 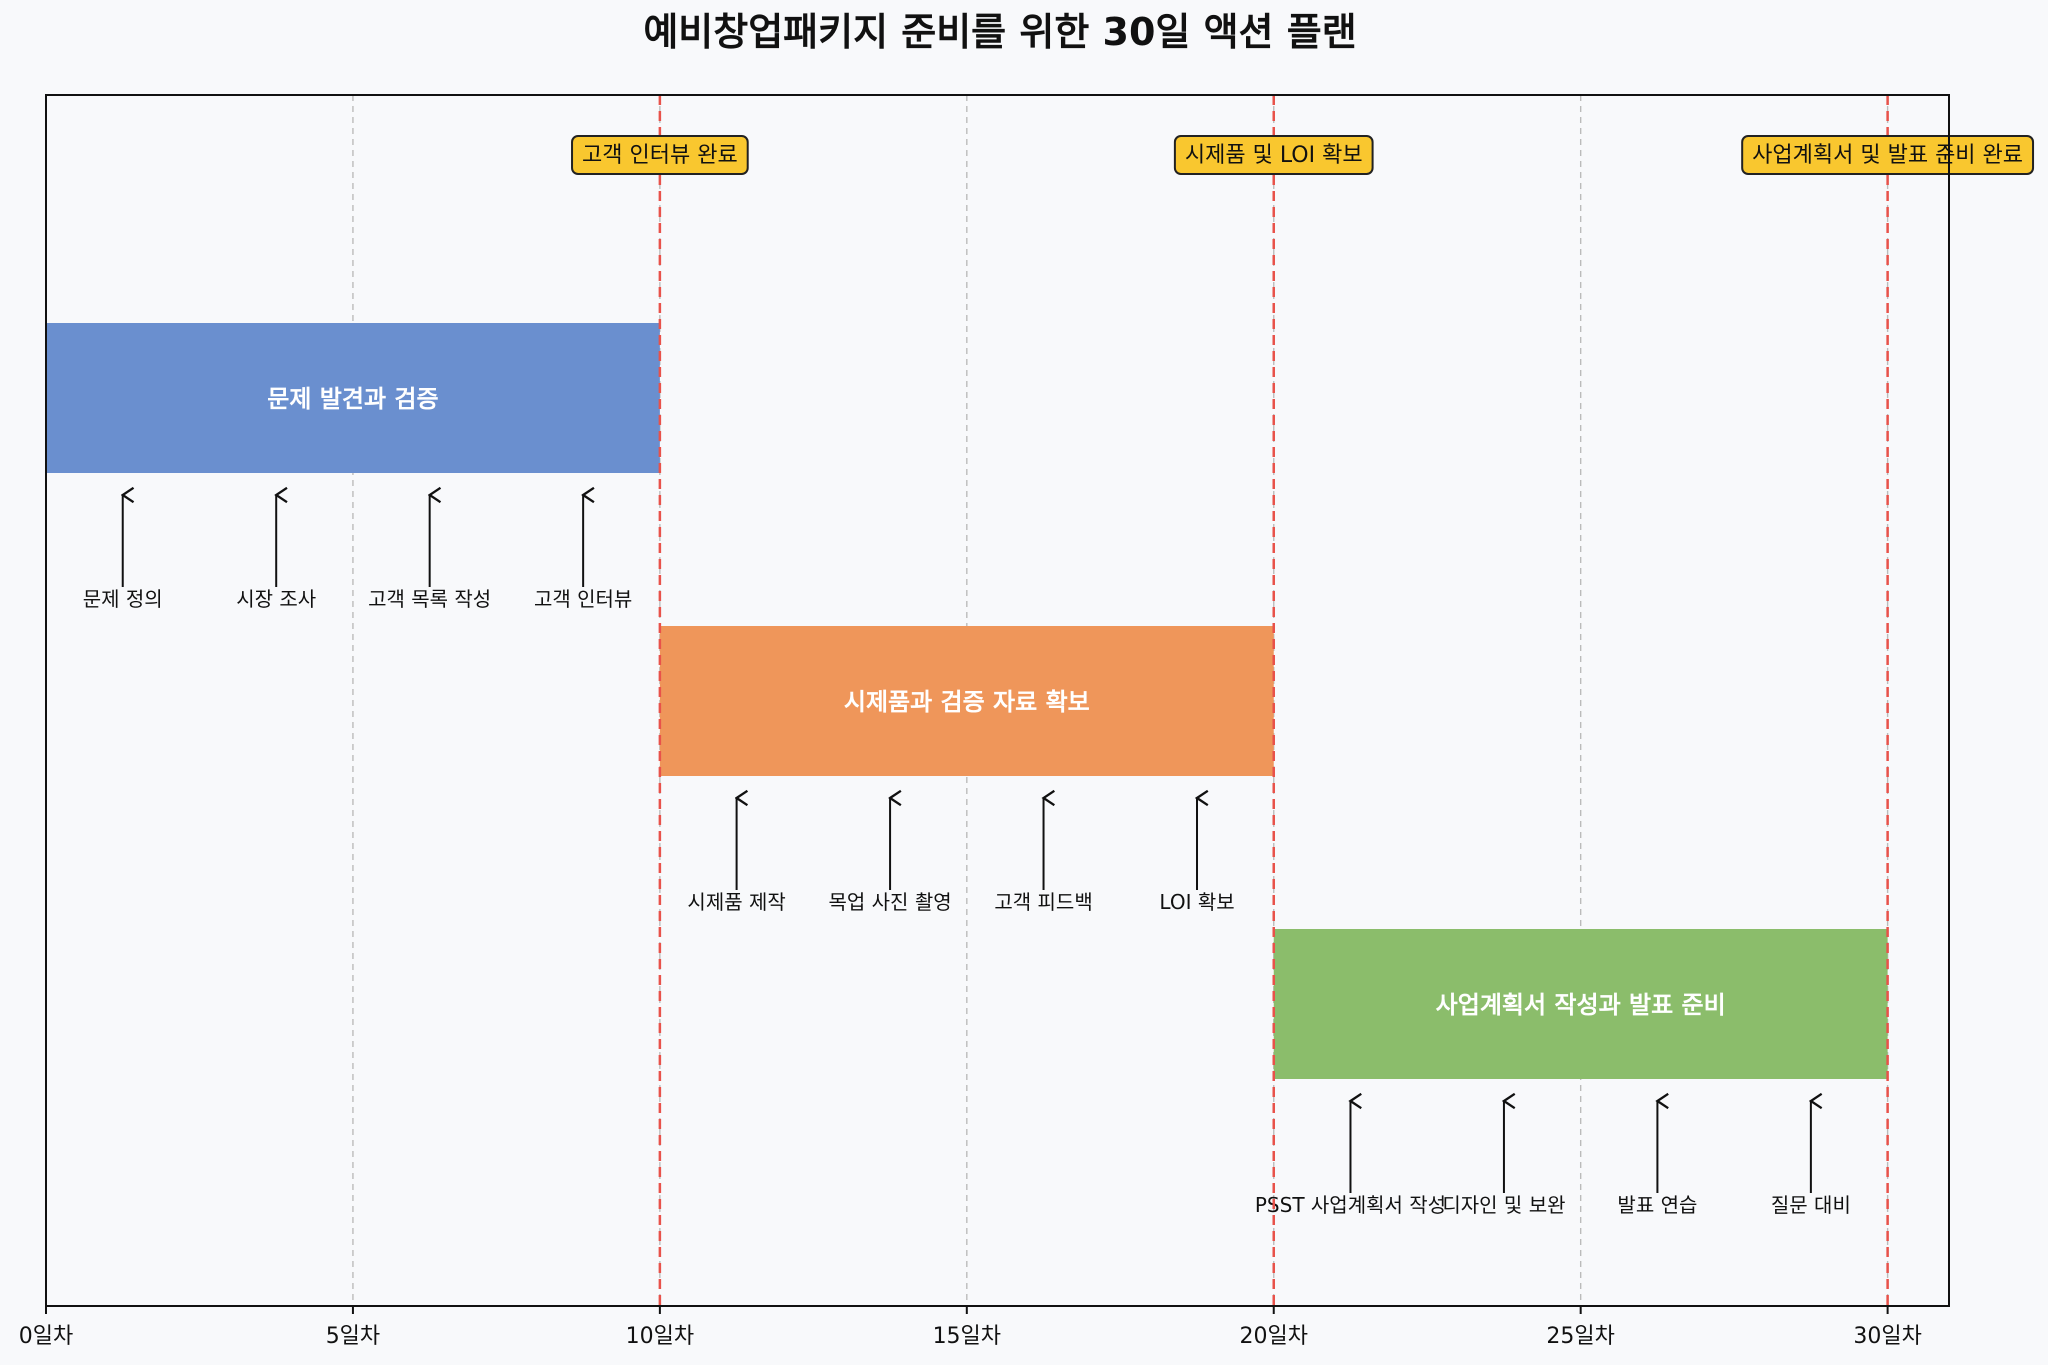 I want to click on task-label: 고객 인터뷰, so click(x=583, y=599).